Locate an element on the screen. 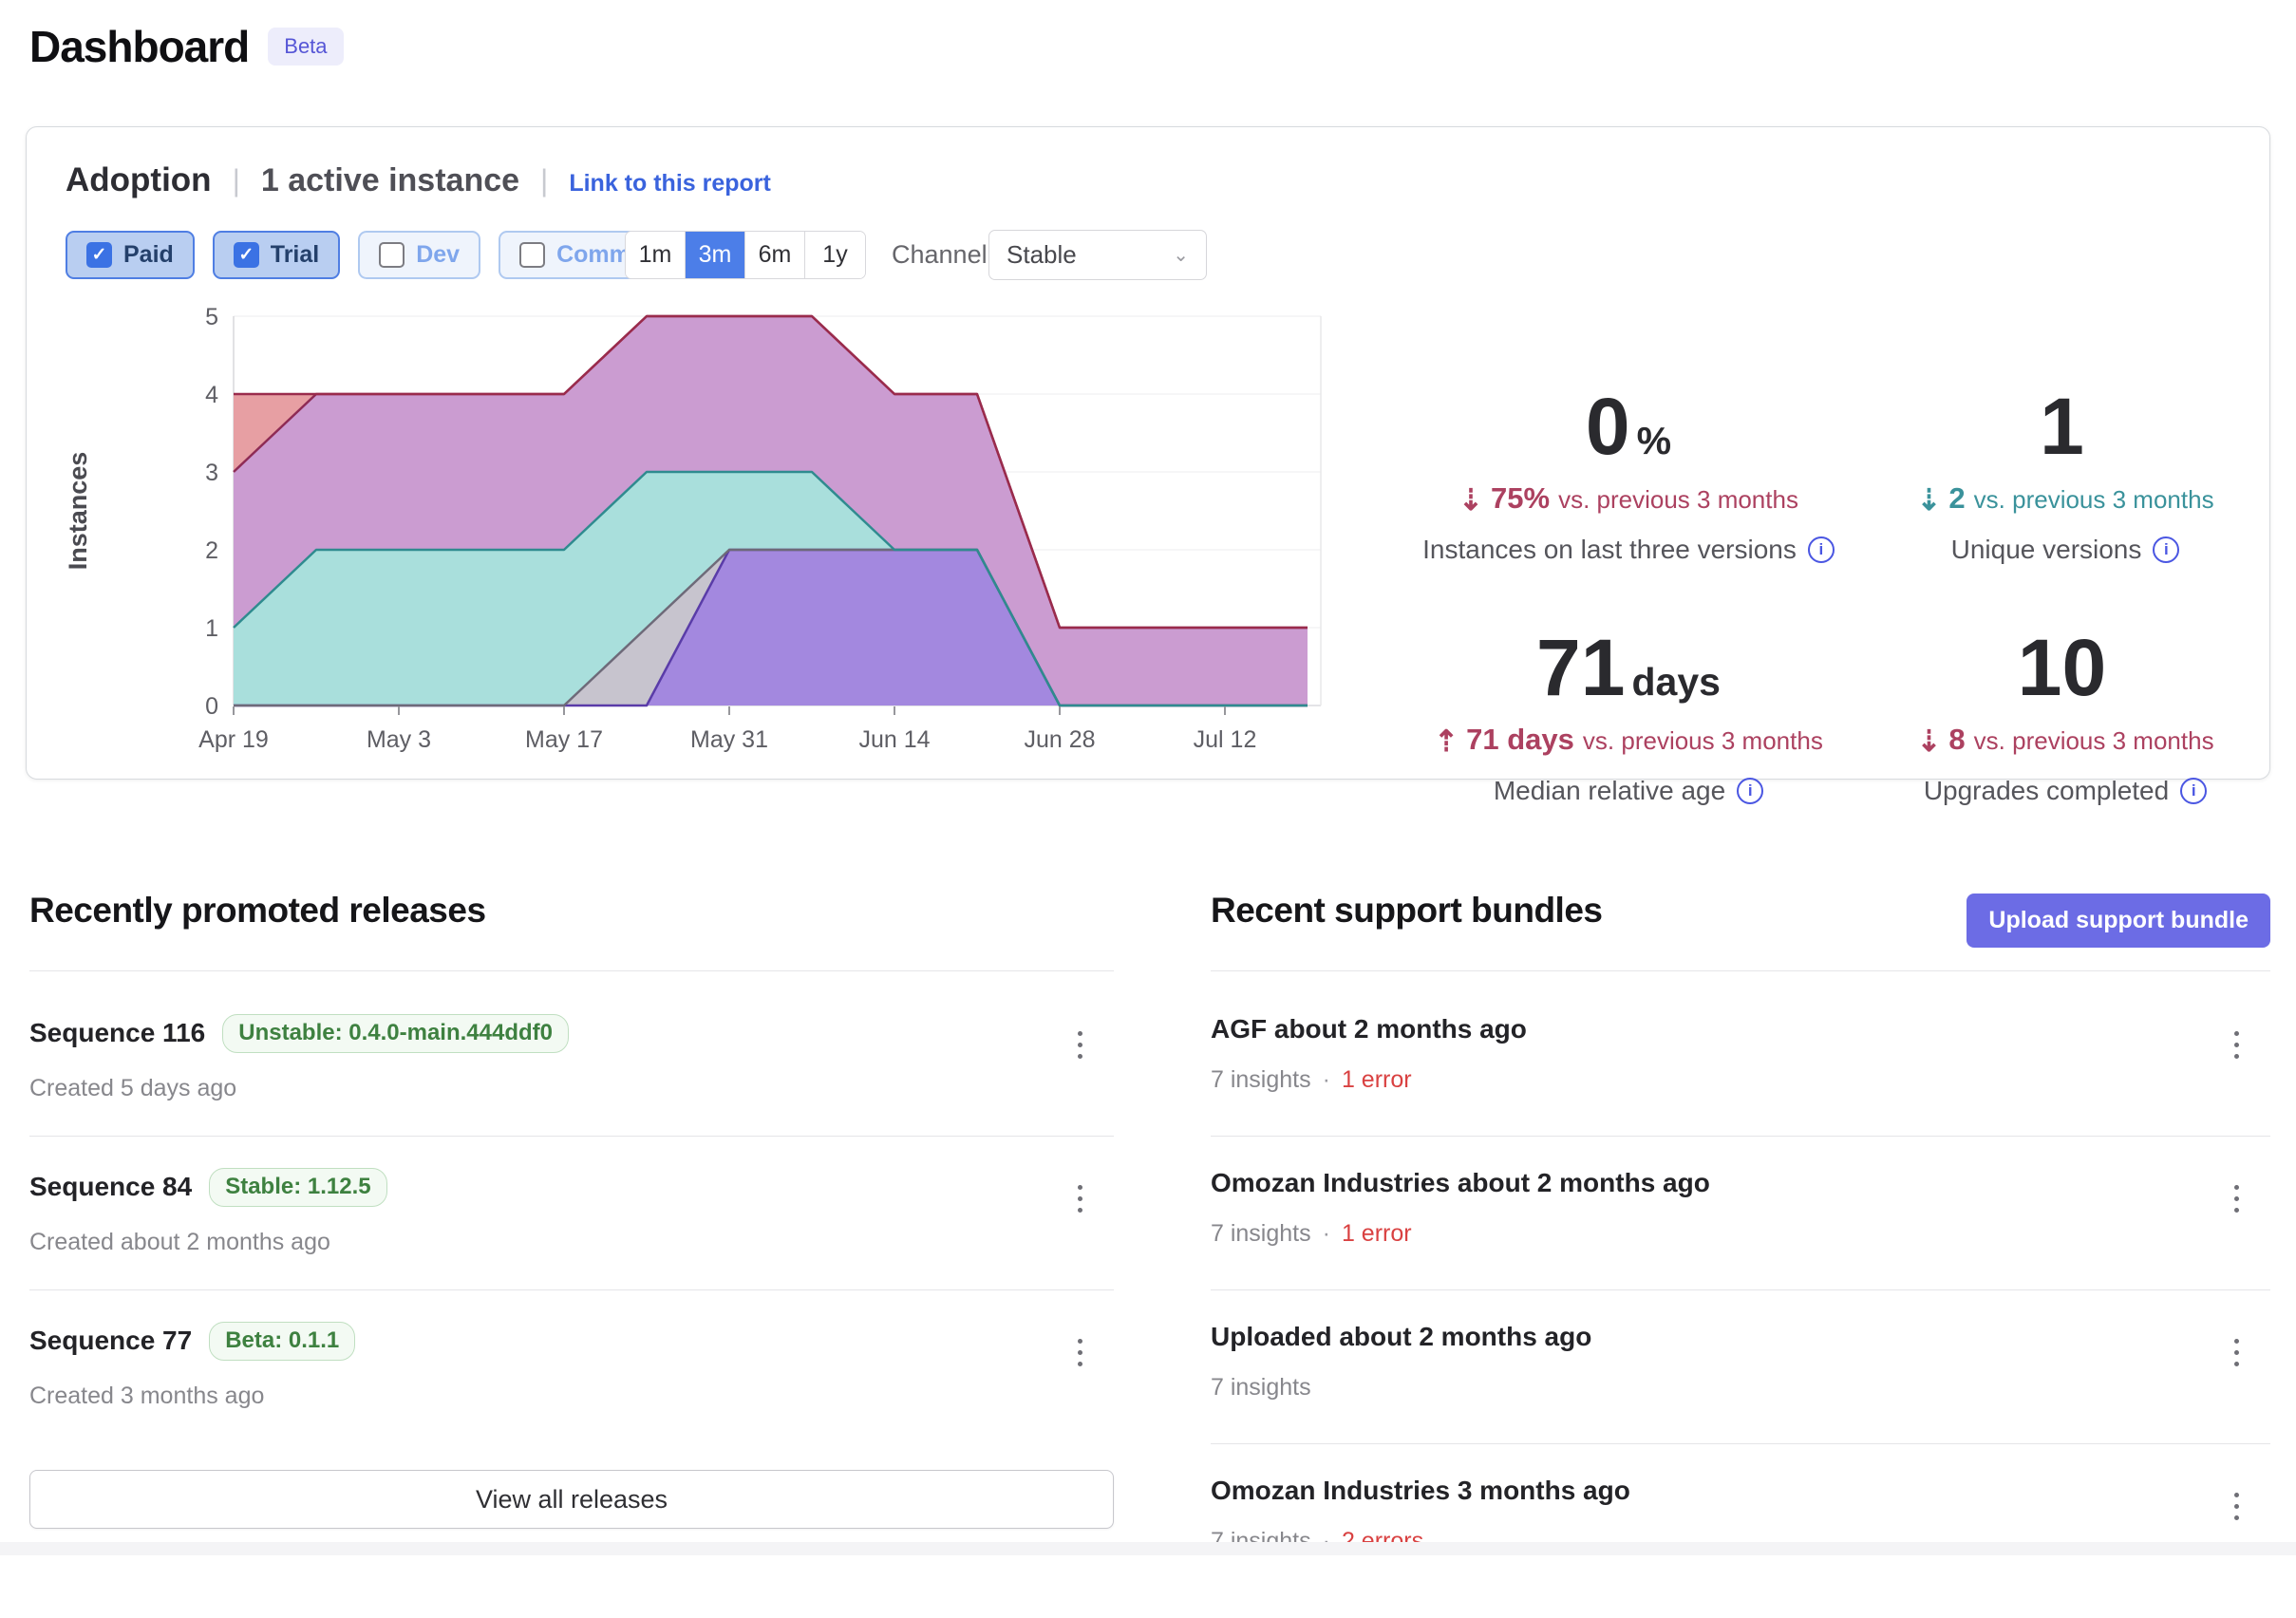 Image resolution: width=2296 pixels, height=1618 pixels. stat-label: Unique versions is located at coordinates (2046, 549).